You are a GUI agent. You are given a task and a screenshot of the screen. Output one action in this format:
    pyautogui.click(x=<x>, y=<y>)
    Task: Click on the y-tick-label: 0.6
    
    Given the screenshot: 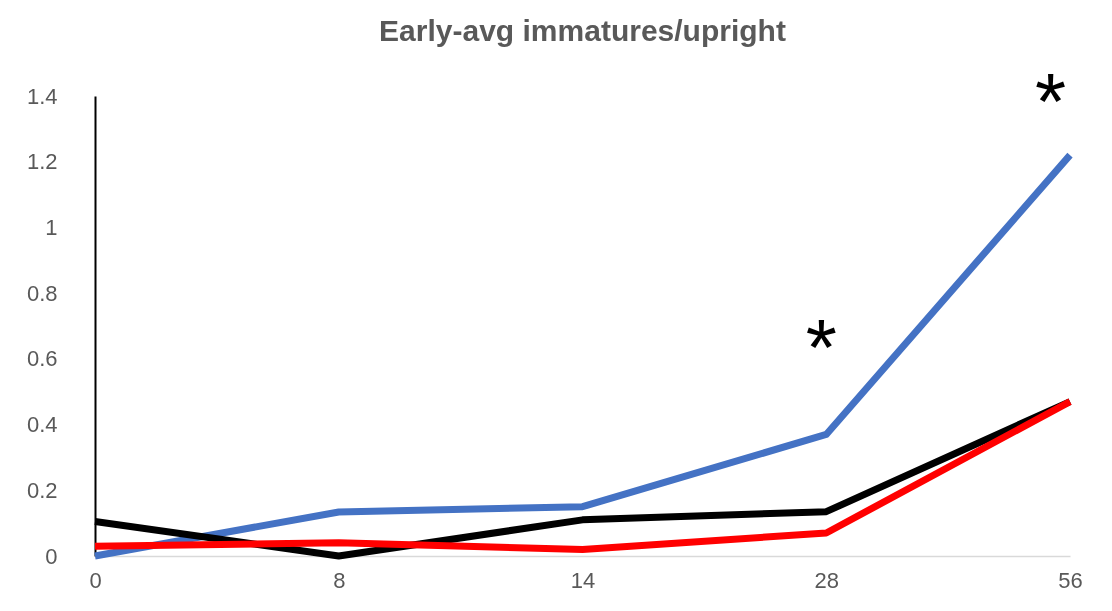 What is the action you would take?
    pyautogui.click(x=42, y=359)
    